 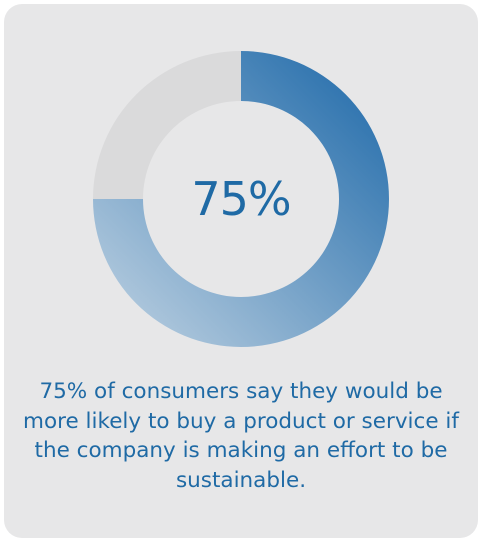 I want to click on donut-slice-remaining, so click(x=167, y=125).